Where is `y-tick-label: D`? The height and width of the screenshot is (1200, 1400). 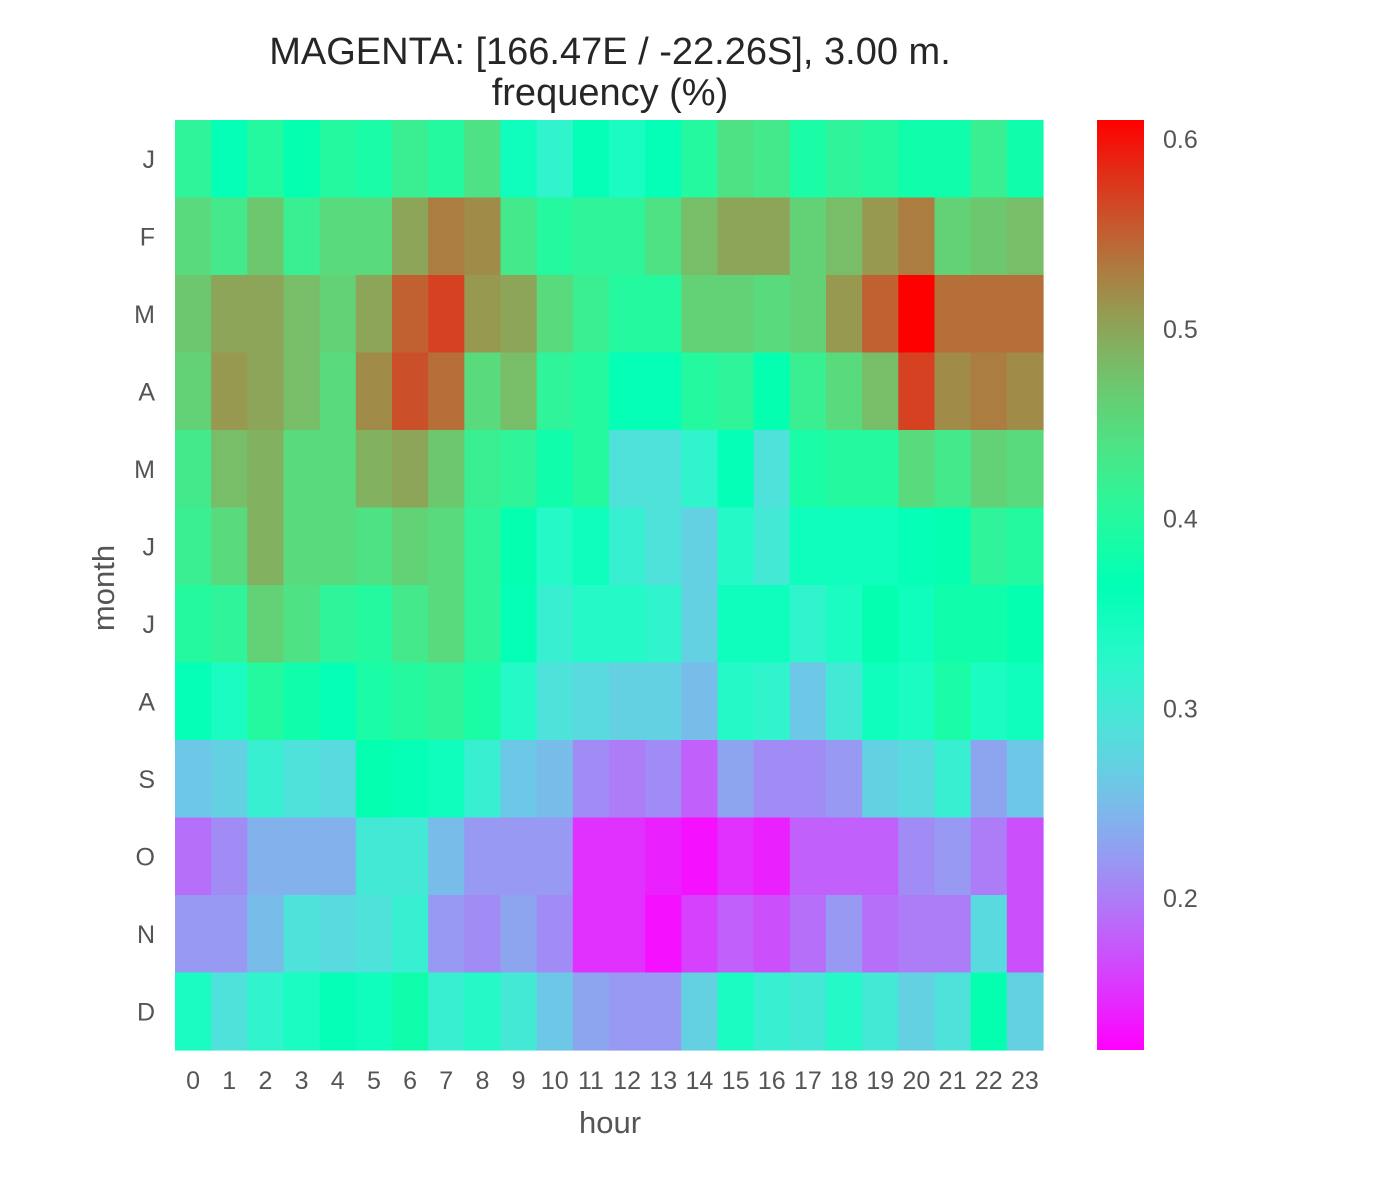 y-tick-label: D is located at coordinates (146, 1012).